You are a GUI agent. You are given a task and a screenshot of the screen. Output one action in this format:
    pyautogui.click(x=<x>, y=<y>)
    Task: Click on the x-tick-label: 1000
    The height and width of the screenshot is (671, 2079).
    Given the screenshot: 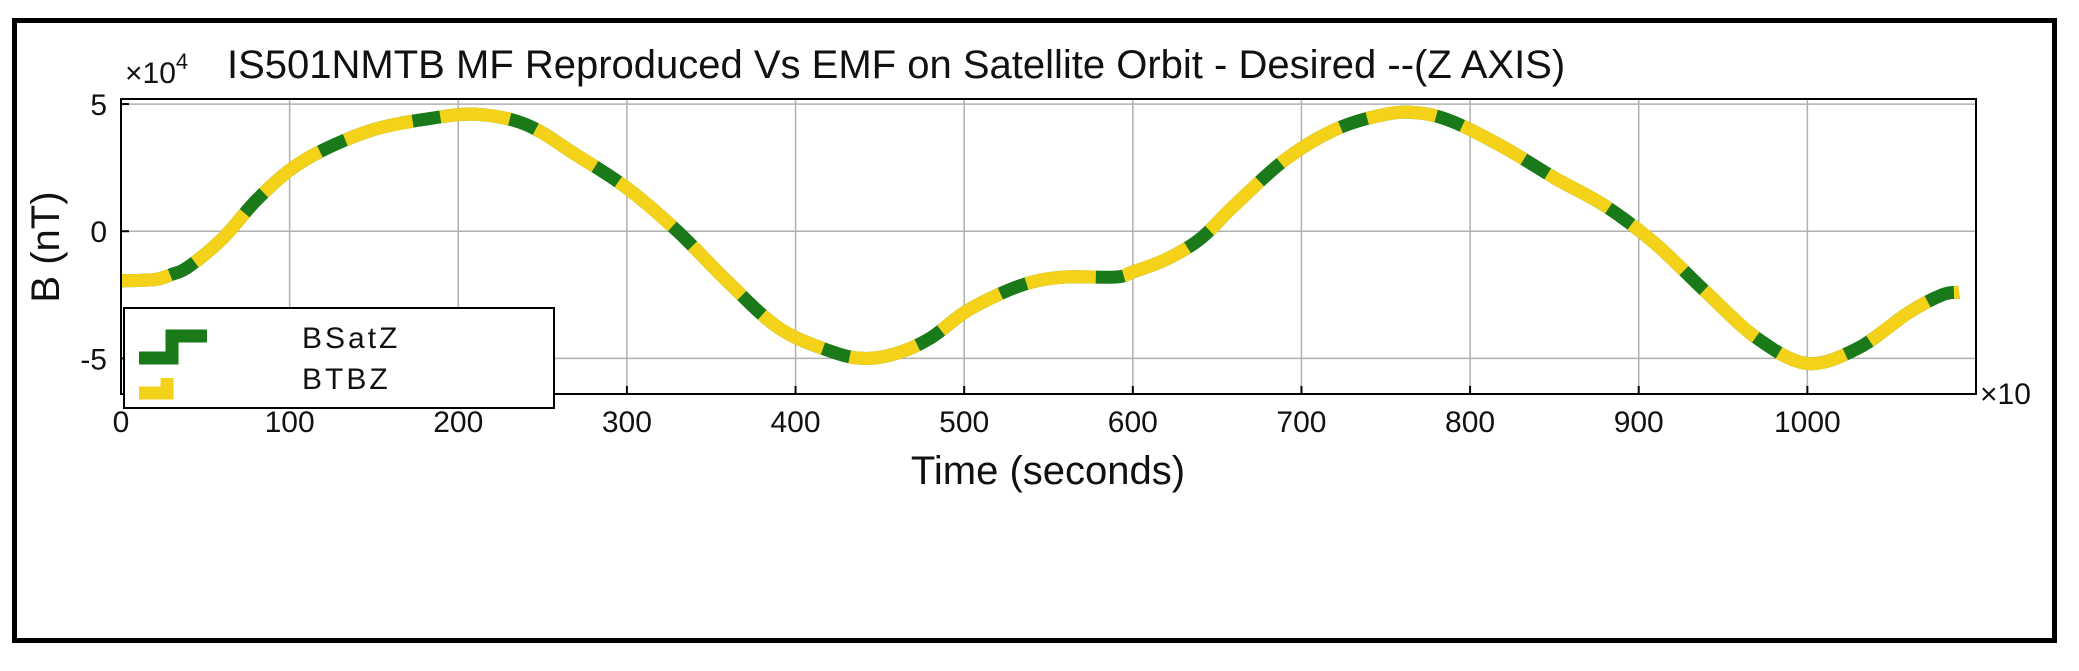 What is the action you would take?
    pyautogui.click(x=1807, y=422)
    